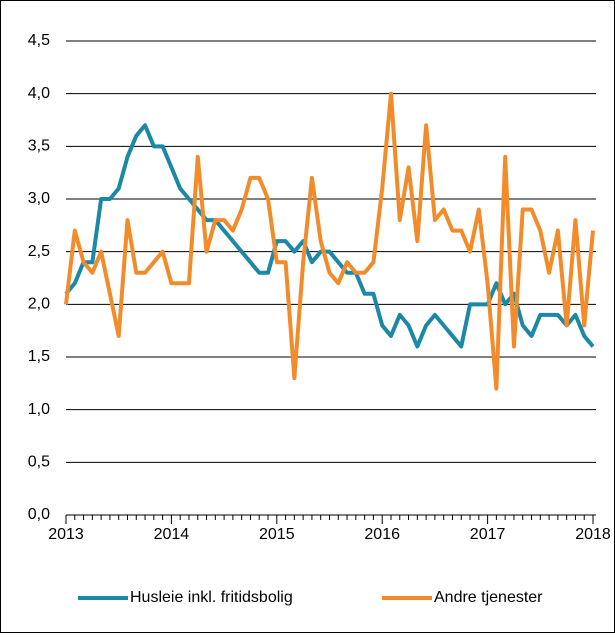 The height and width of the screenshot is (638, 615). I want to click on y-tick-label: 0,5, so click(39, 462).